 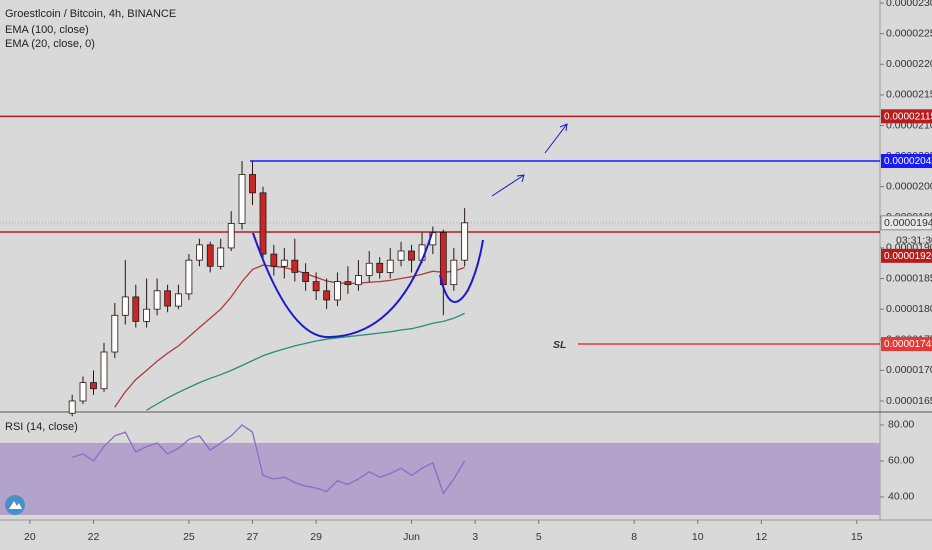 I want to click on y-tick-label: 0.00002250, so click(x=909, y=33).